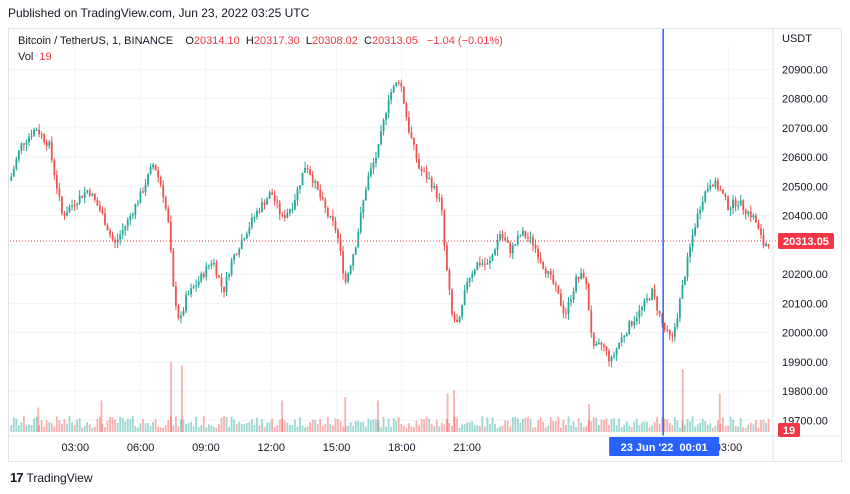 This screenshot has height=494, width=850. I want to click on volume-spike, so click(101, 416).